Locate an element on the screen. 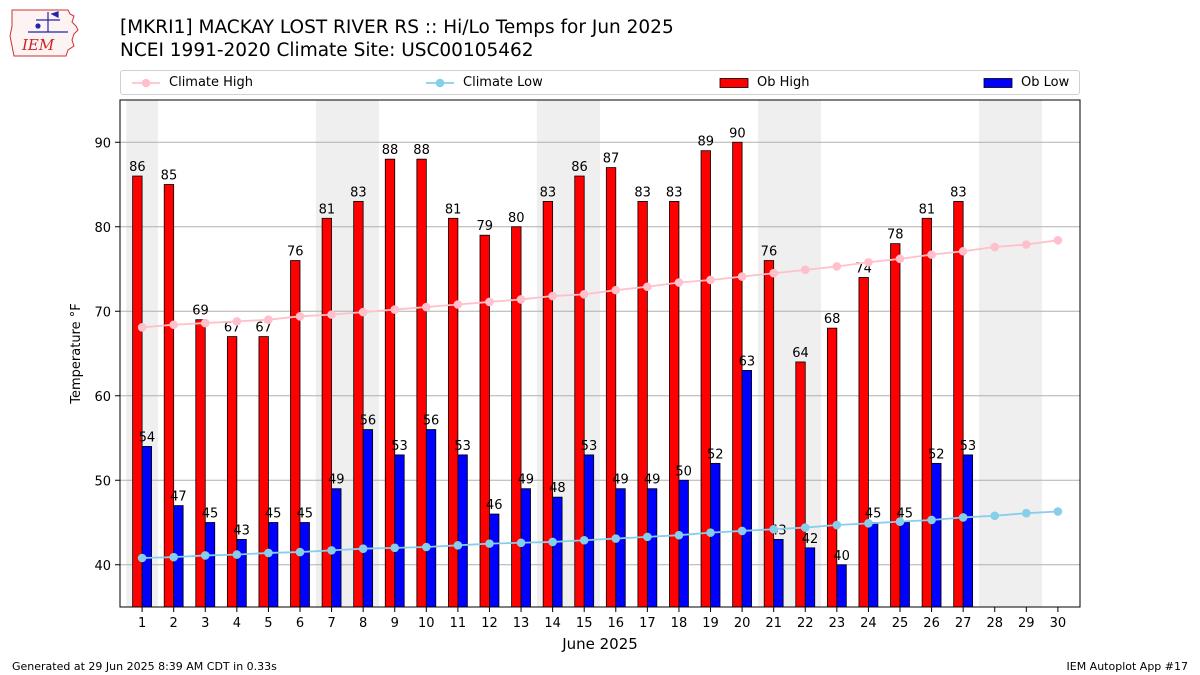 The height and width of the screenshot is (675, 1200). ob-low-value-label: 56 is located at coordinates (368, 421).